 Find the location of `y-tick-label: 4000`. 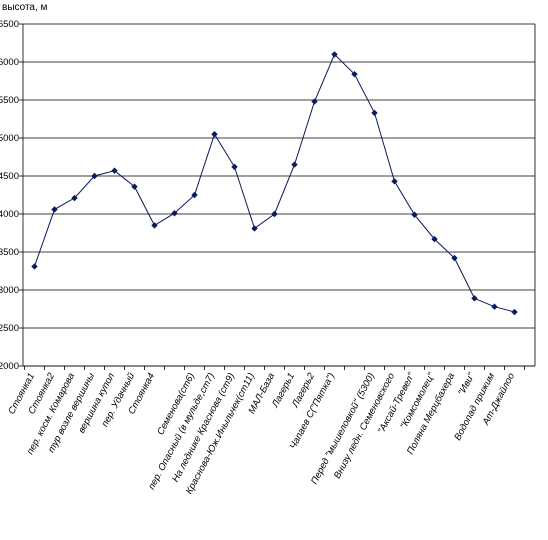

y-tick-label: 4000 is located at coordinates (9, 214).